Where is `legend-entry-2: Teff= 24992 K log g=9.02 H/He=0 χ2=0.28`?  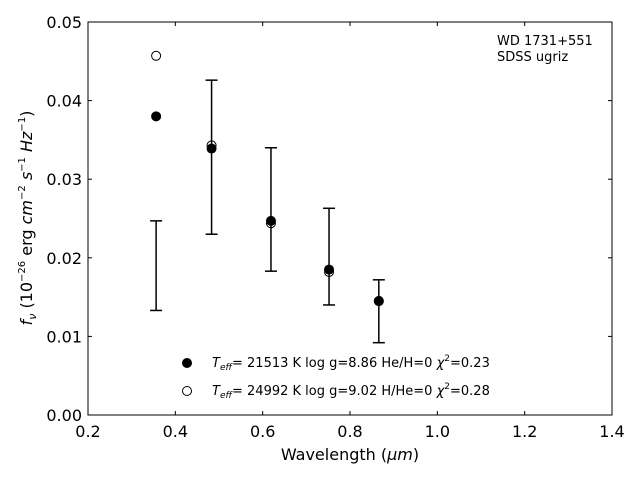
legend-entry-2: Teff= 24992 K log g=9.02 H/He=0 χ2=0.28 is located at coordinates (351, 391).